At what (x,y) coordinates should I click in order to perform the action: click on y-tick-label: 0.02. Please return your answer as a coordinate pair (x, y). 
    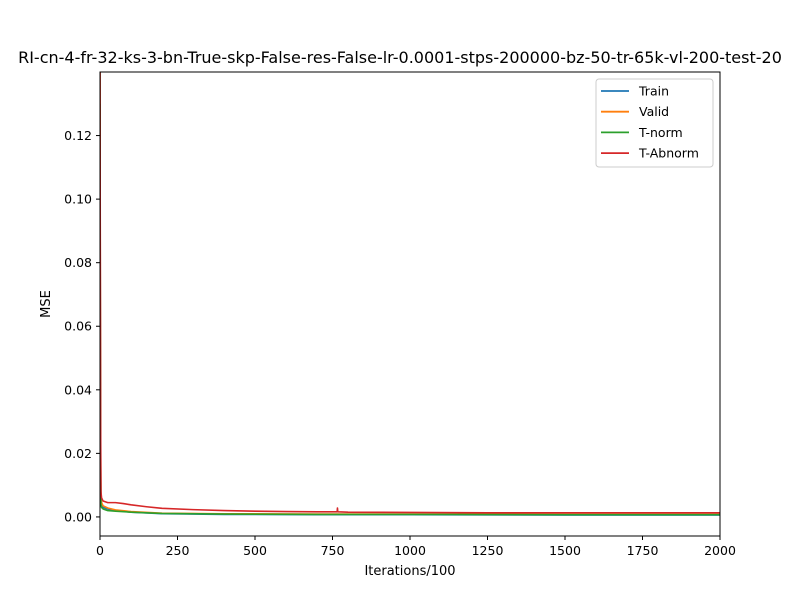
    Looking at the image, I should click on (78, 453).